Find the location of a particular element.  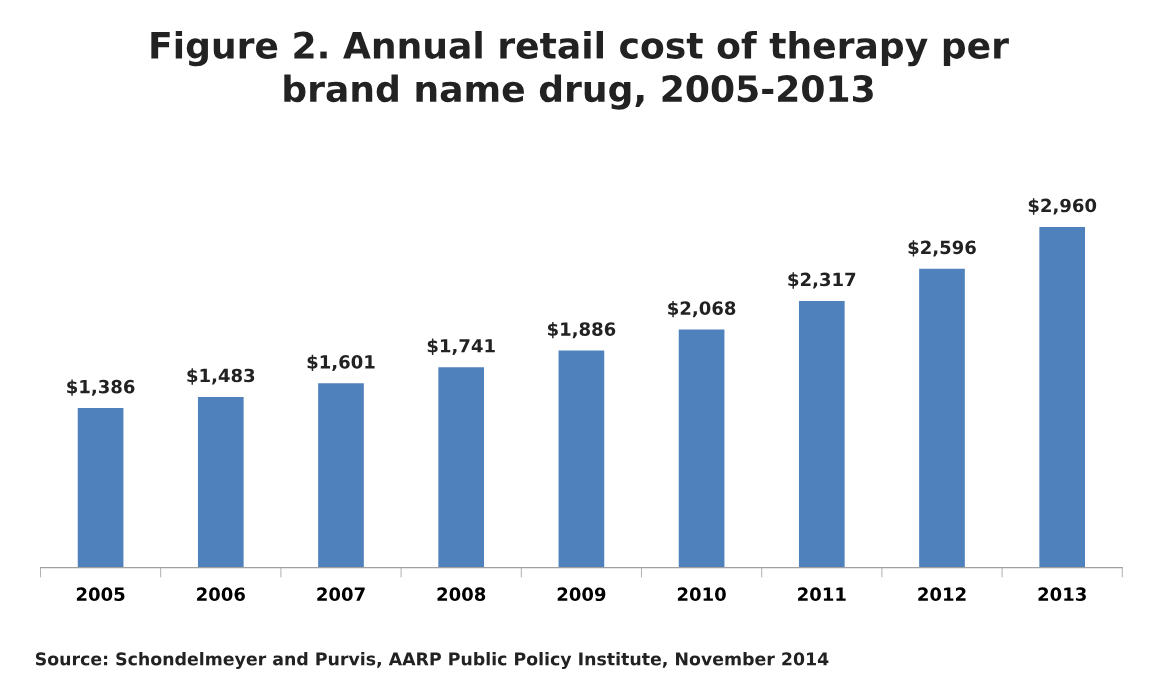

x-tick-label: 2008 is located at coordinates (461, 594).